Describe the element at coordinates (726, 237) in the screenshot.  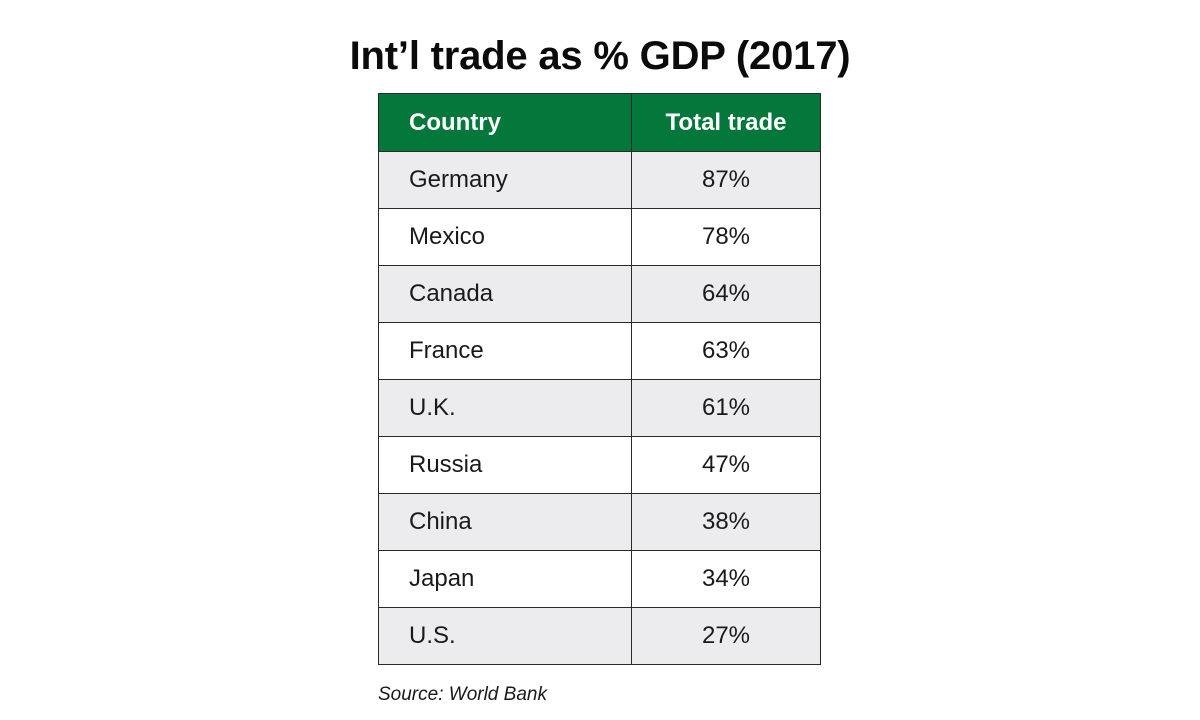
I see `trade-value-cell: 78%` at that location.